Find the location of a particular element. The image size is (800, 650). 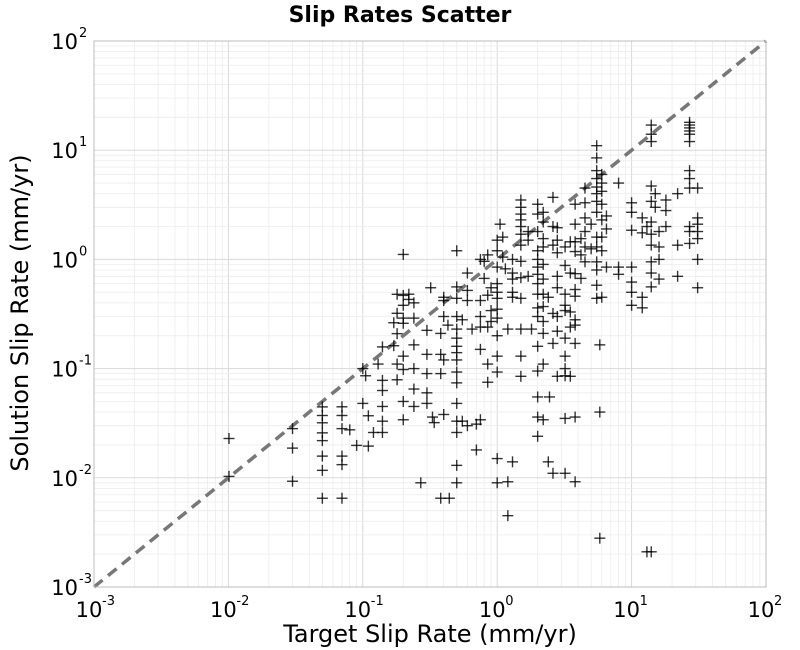

y-axis-label: Solution Slip Rate (mm/yr) is located at coordinates (20, 312).